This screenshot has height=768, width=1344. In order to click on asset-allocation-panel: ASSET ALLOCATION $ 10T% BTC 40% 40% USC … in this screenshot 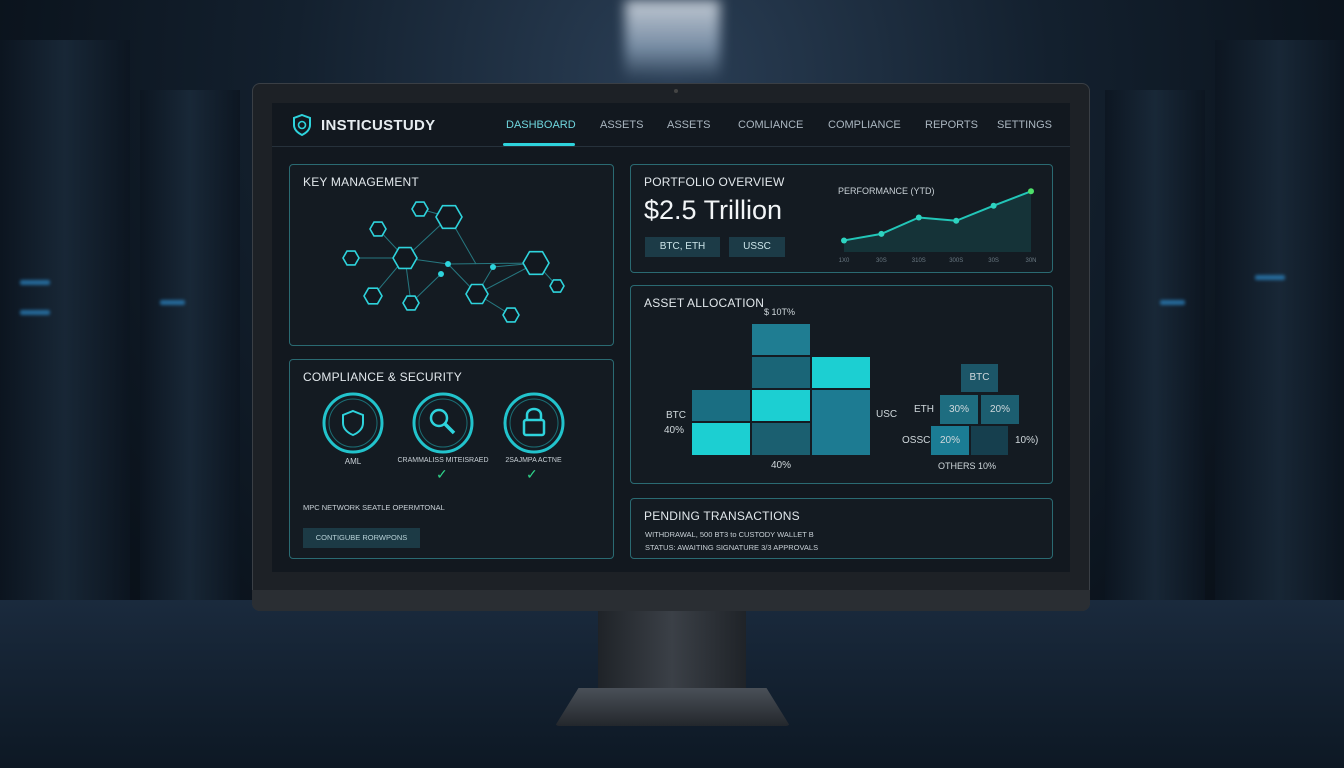, I will do `click(841, 384)`.